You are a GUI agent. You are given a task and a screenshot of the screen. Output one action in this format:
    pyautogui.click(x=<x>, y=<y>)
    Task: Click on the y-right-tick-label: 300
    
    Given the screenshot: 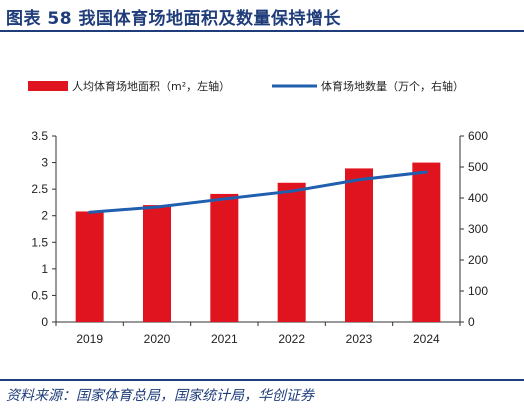 What is the action you would take?
    pyautogui.click(x=478, y=229)
    